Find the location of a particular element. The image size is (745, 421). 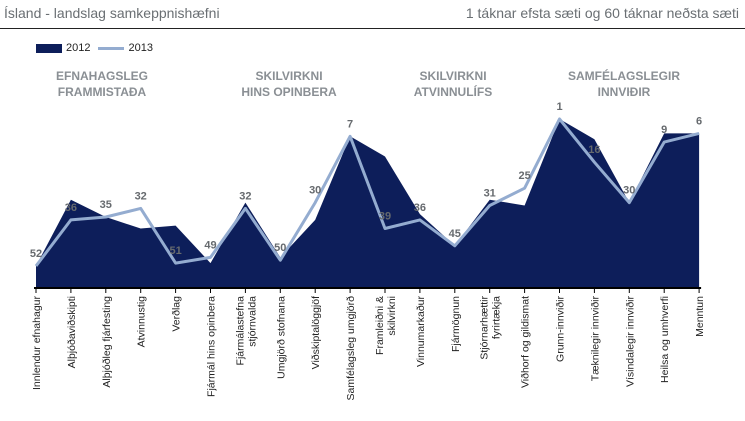

data-label: 9 is located at coordinates (664, 130).